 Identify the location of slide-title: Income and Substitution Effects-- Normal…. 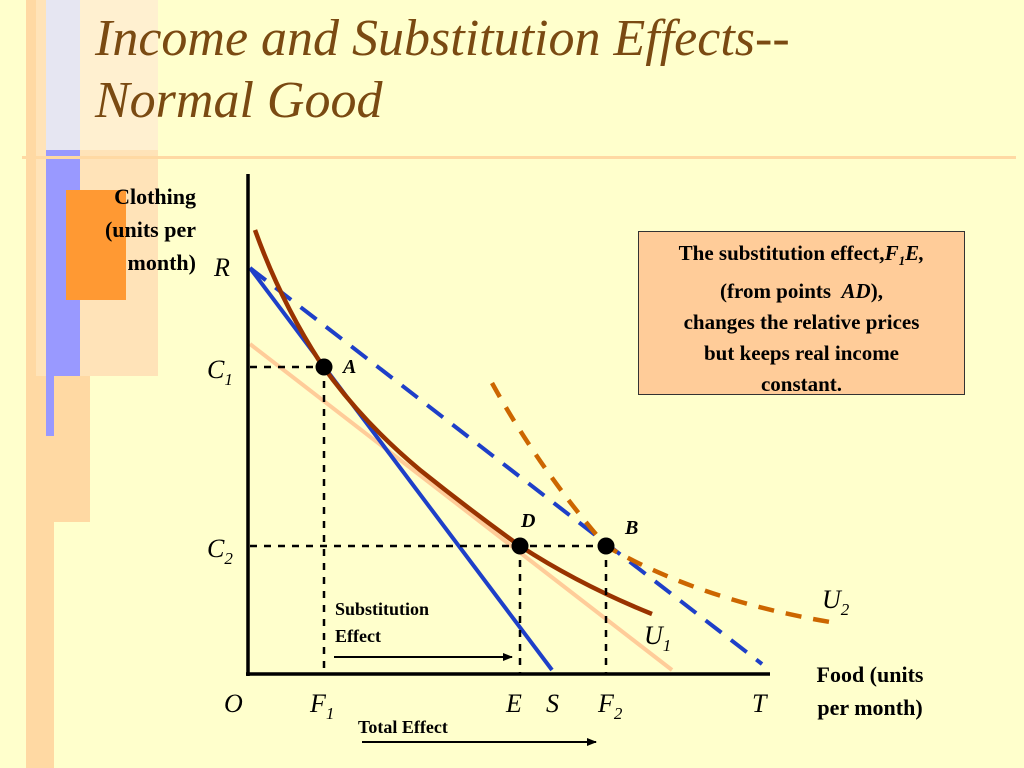
(442, 70).